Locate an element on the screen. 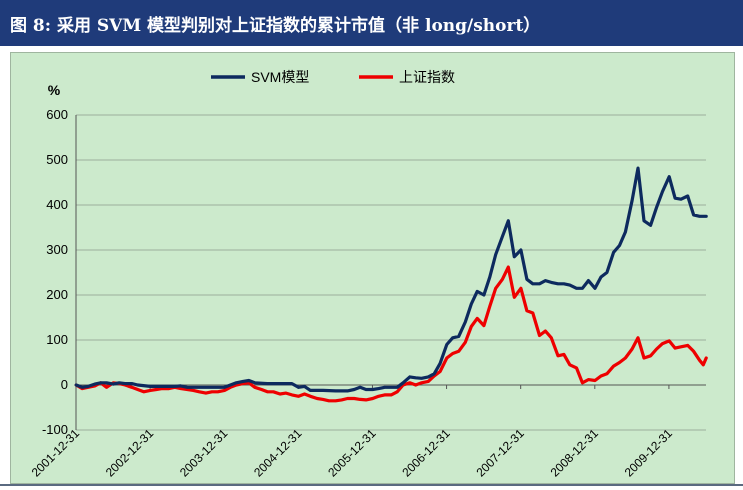  legend-shanghai-index: 上证指数 is located at coordinates (407, 77).